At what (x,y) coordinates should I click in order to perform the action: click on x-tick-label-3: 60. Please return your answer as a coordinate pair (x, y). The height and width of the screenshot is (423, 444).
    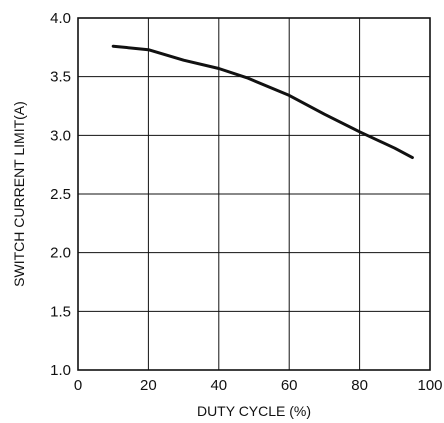
    Looking at the image, I should click on (289, 385).